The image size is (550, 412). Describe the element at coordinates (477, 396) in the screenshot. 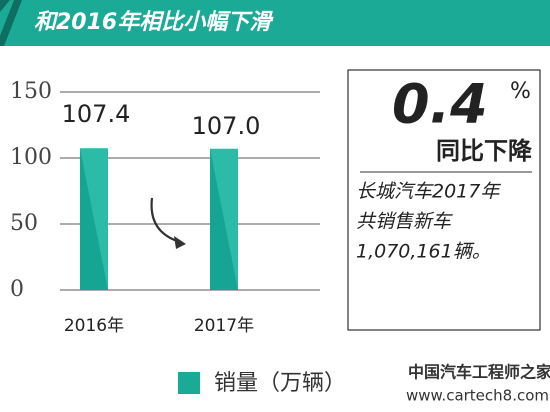

I see `watermark: www.cartech8.com` at that location.